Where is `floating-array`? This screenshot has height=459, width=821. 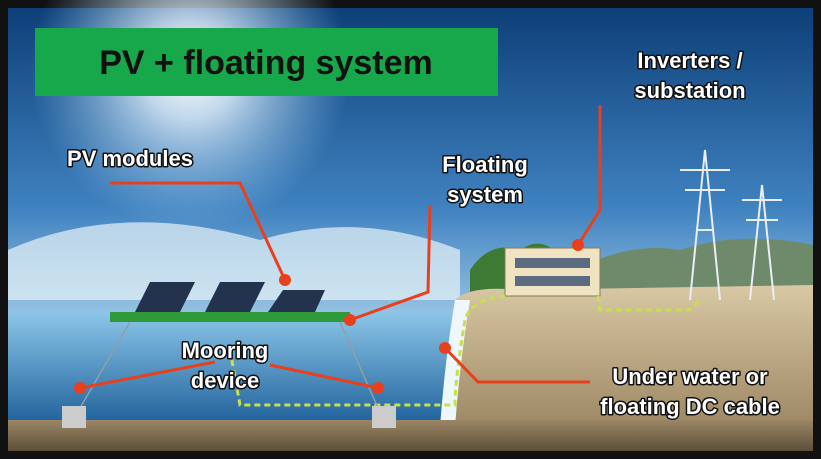
floating-array is located at coordinates (230, 302).